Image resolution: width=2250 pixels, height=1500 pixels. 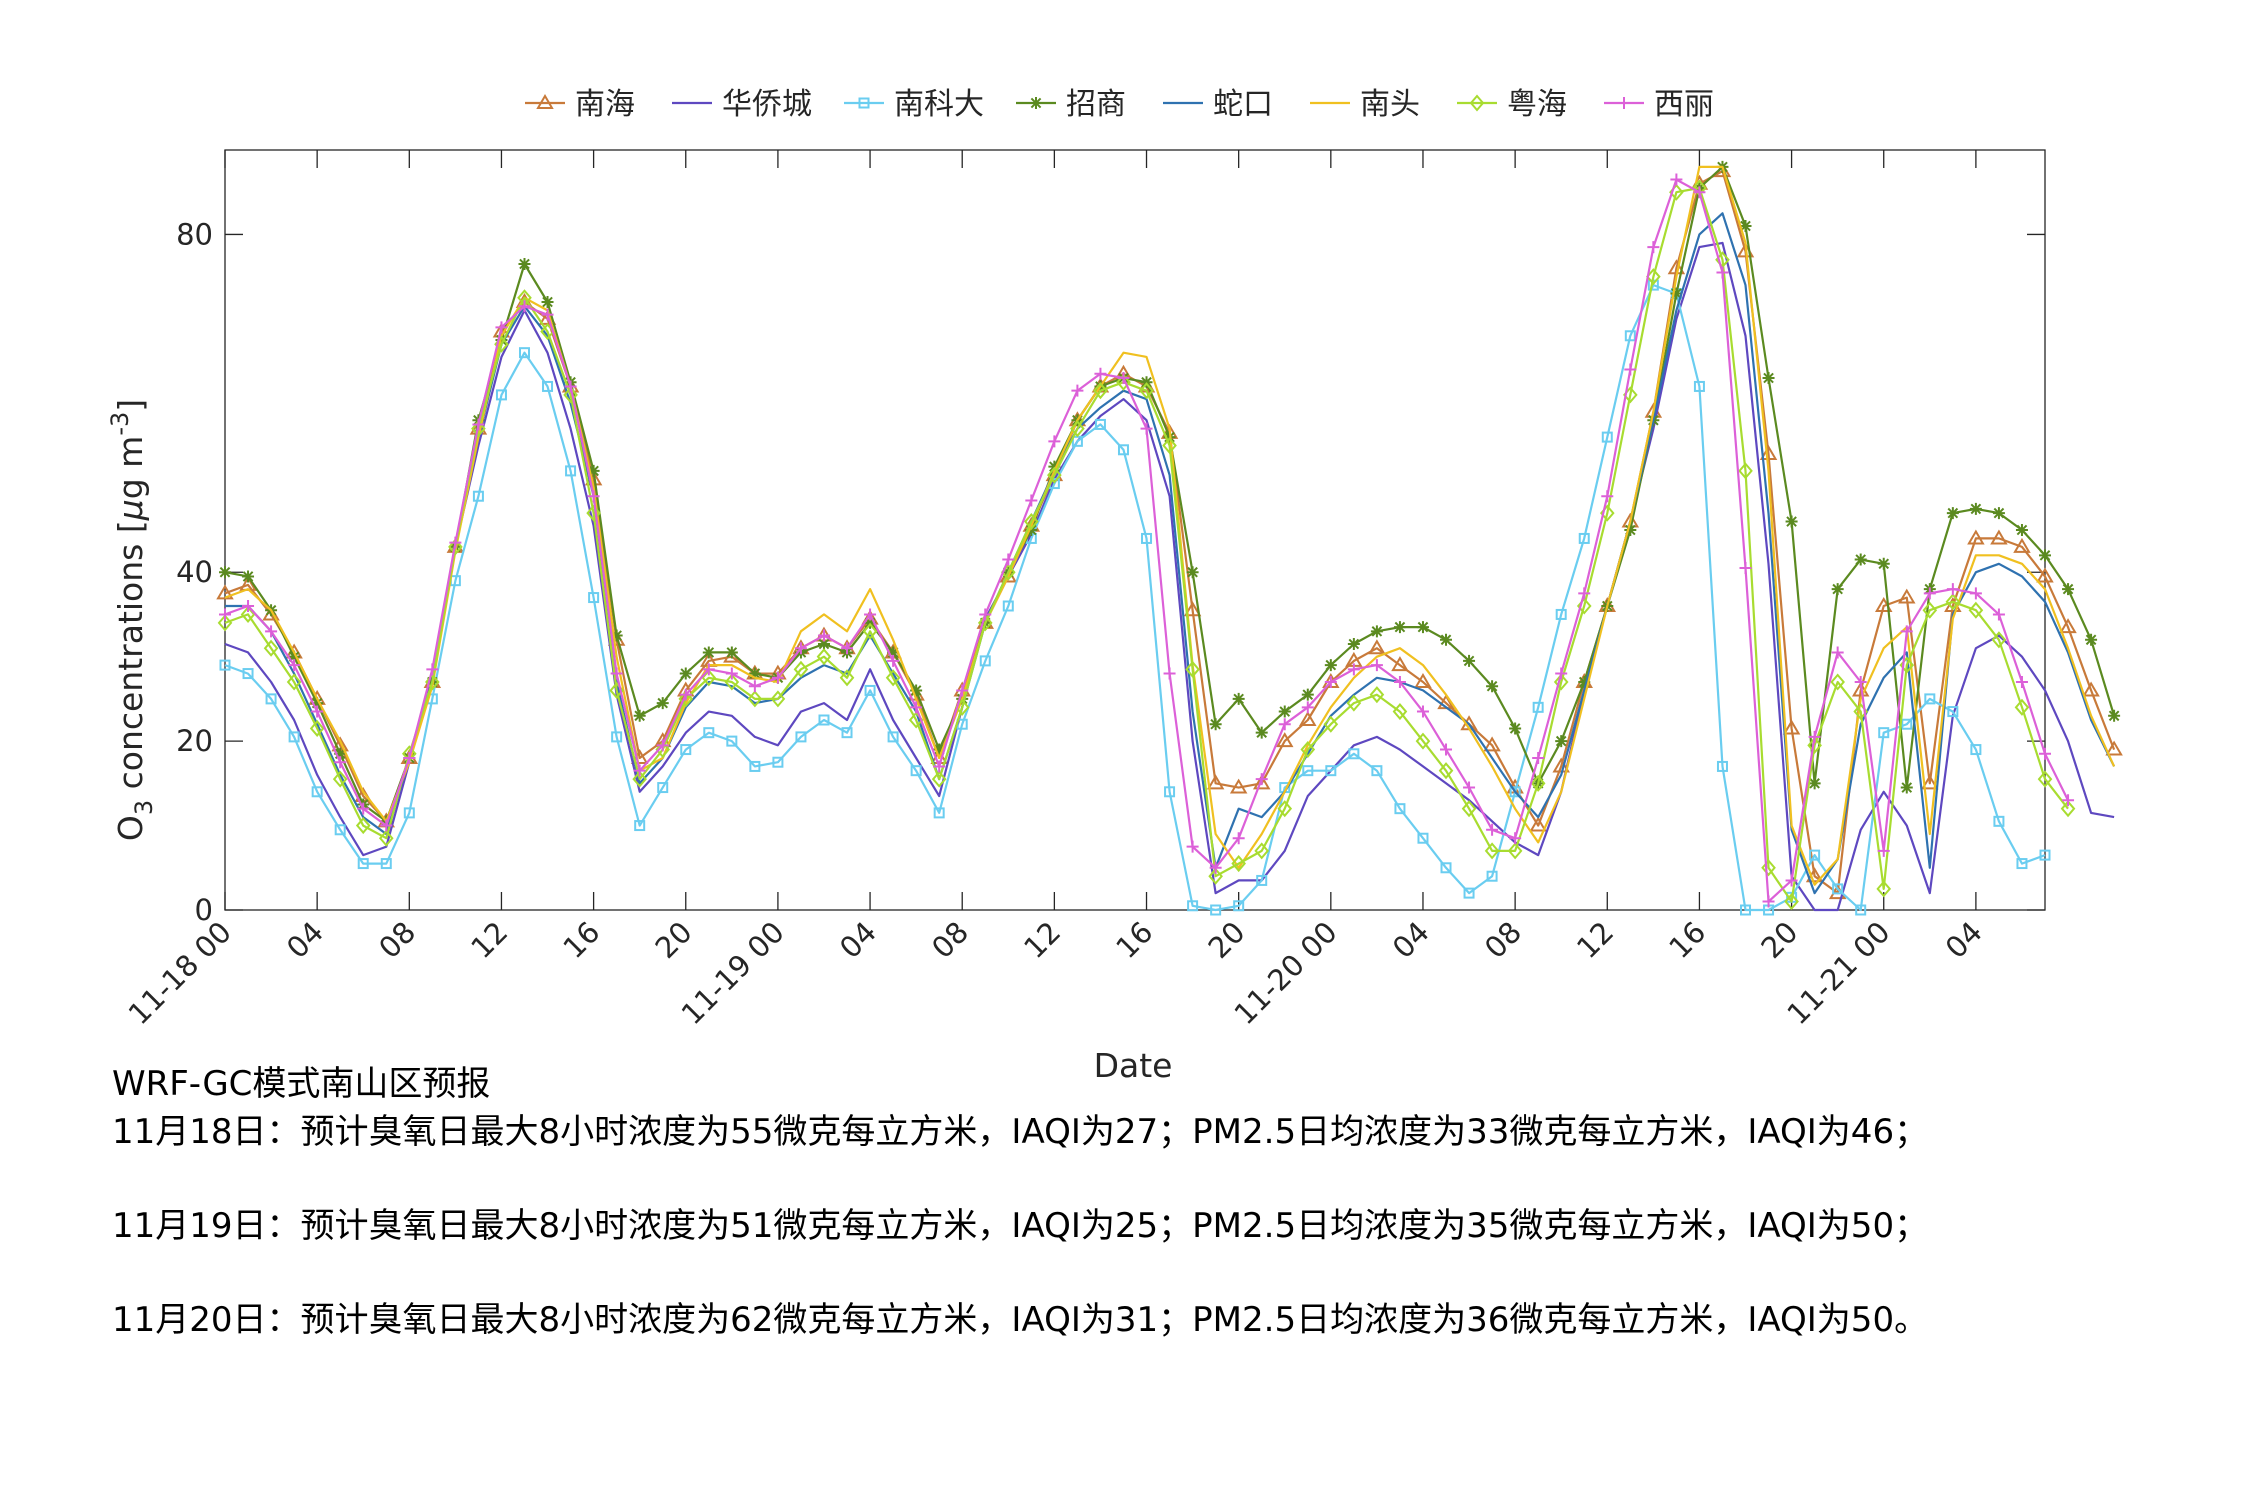 I want to click on y-tick-label: 20, so click(x=194, y=741).